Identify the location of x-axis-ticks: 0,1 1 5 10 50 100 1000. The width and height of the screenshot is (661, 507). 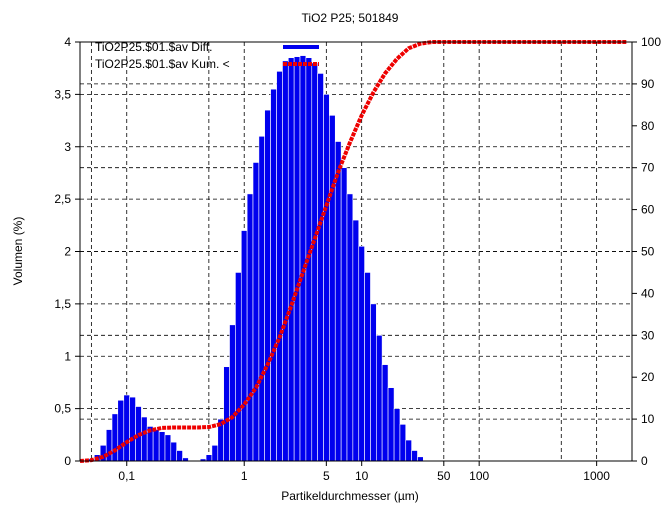
(364, 472).